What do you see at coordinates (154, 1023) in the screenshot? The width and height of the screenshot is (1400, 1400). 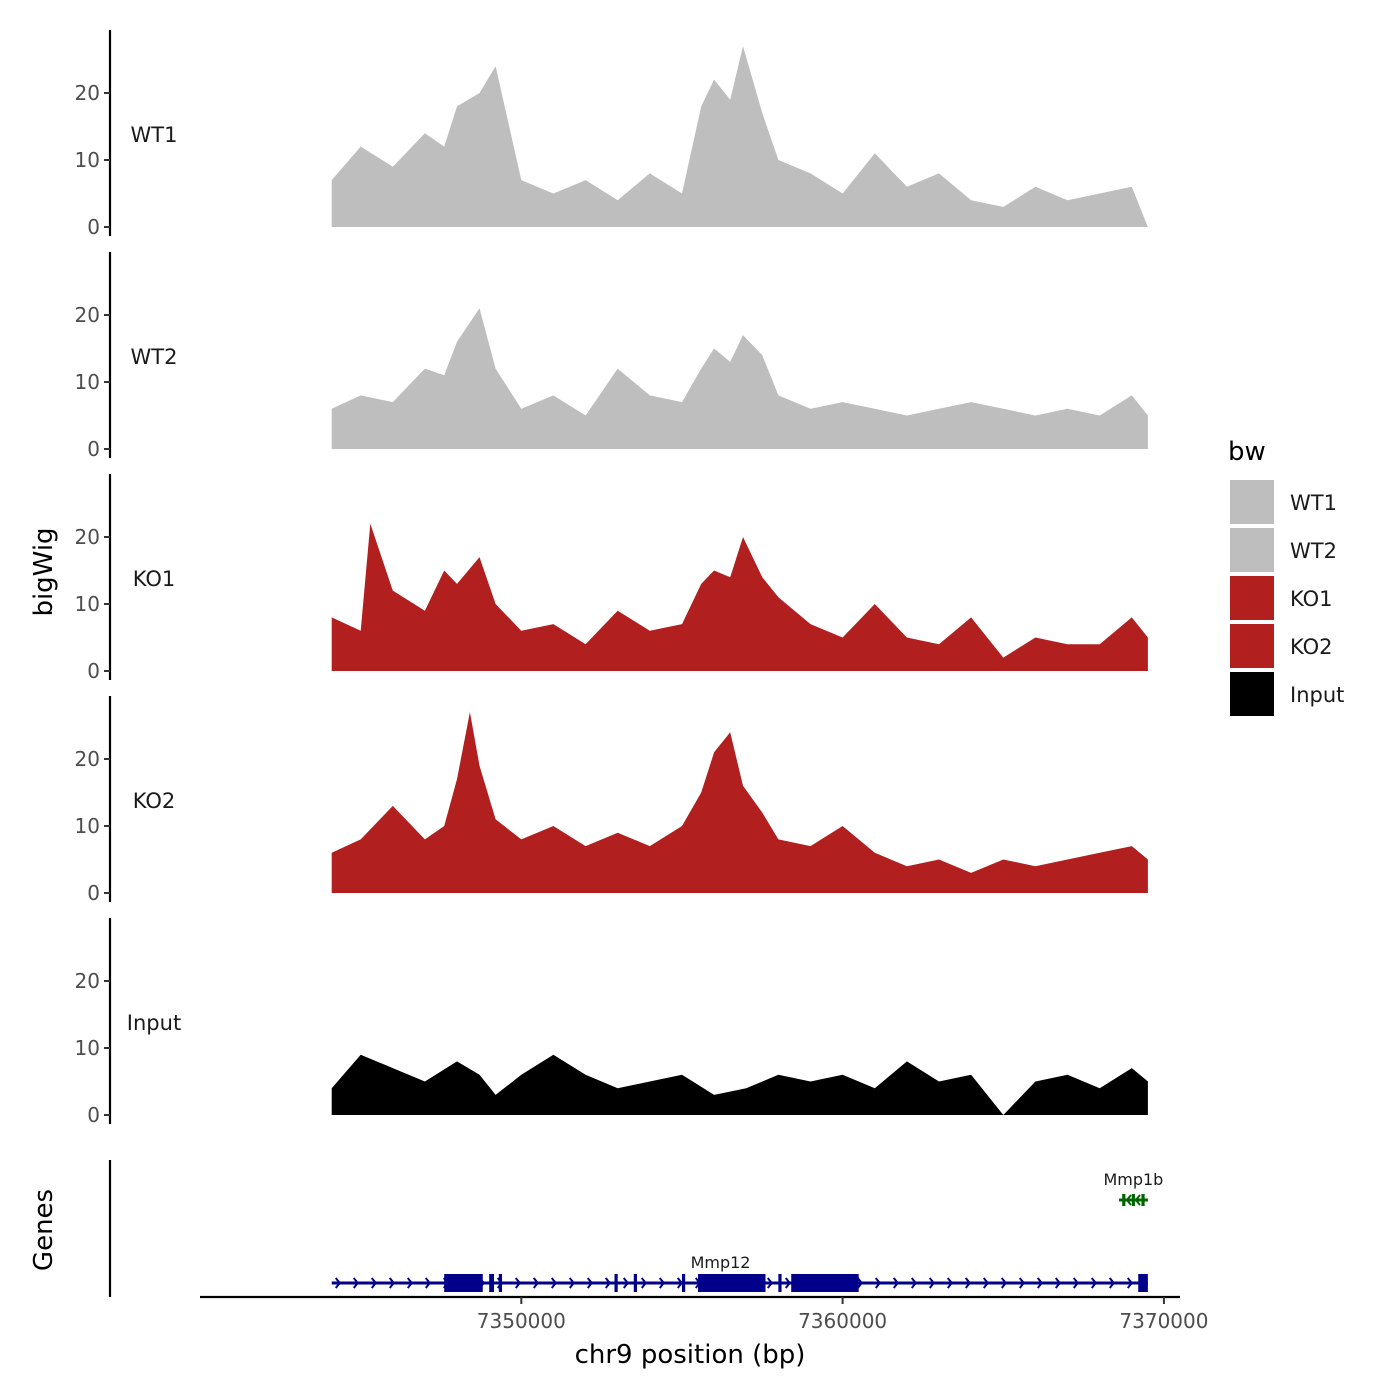 I see `track-label: Input` at bounding box center [154, 1023].